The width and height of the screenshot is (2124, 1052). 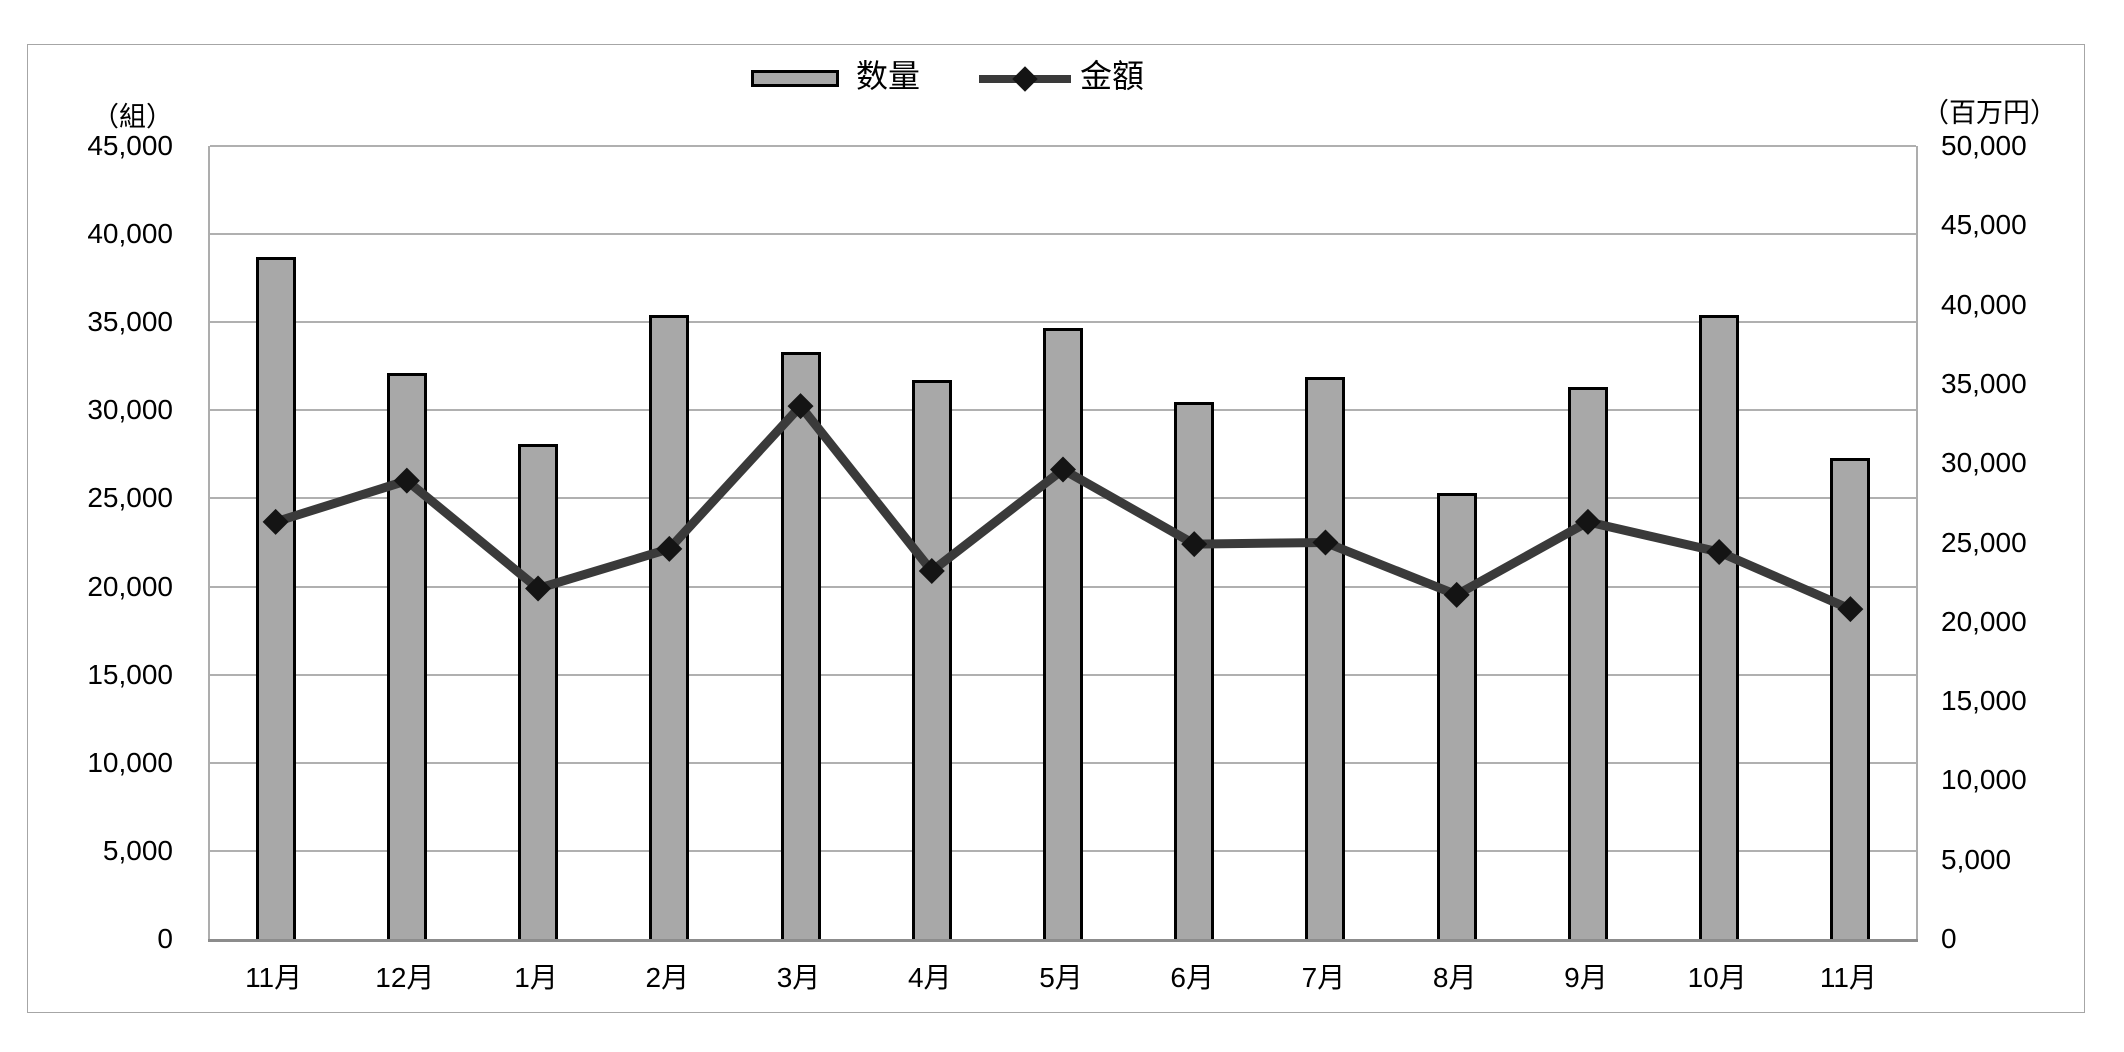 What do you see at coordinates (795, 78) in the screenshot?
I see `legend-bar-swatch` at bounding box center [795, 78].